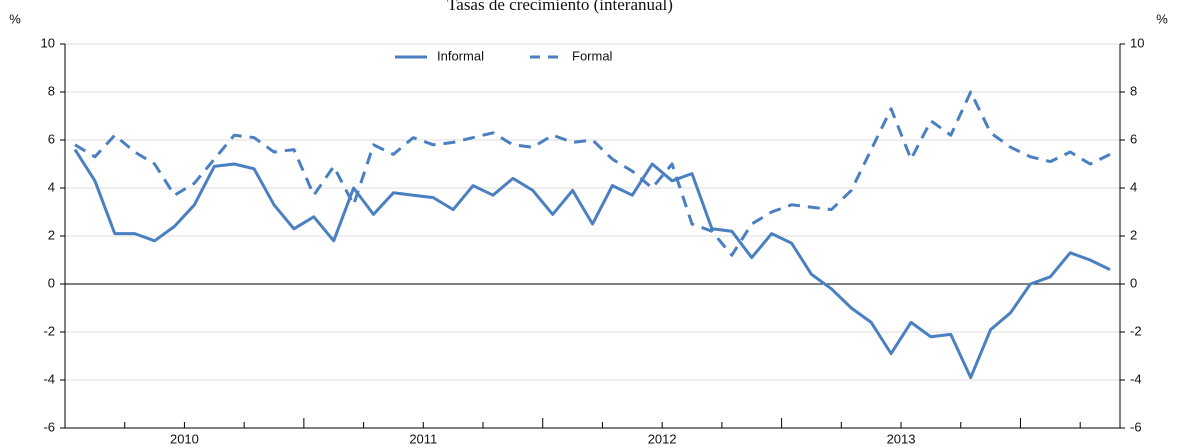 Image resolution: width=1177 pixels, height=448 pixels. Describe the element at coordinates (460, 55) in the screenshot. I see `legend-label: Informal` at that location.